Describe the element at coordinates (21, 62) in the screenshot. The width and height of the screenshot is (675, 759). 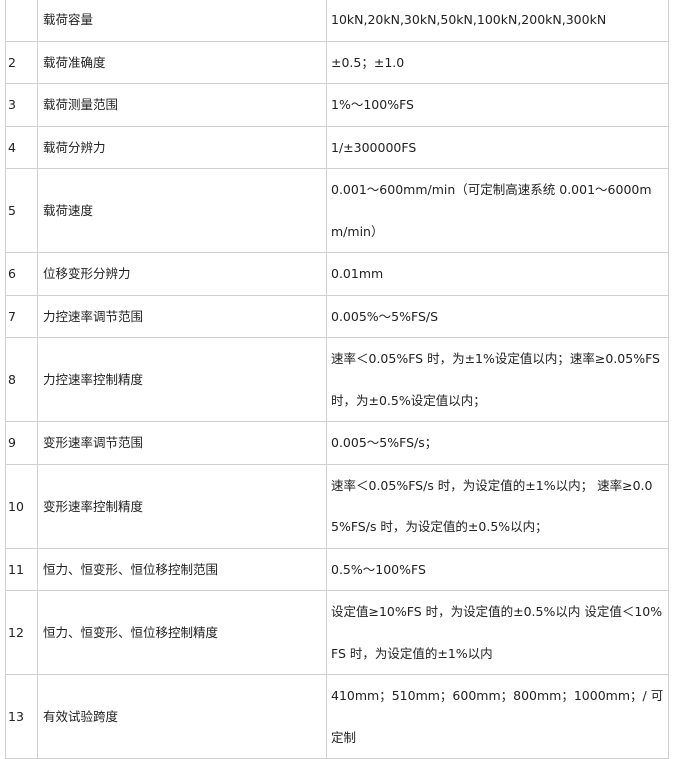
I see `row-number: 2` at that location.